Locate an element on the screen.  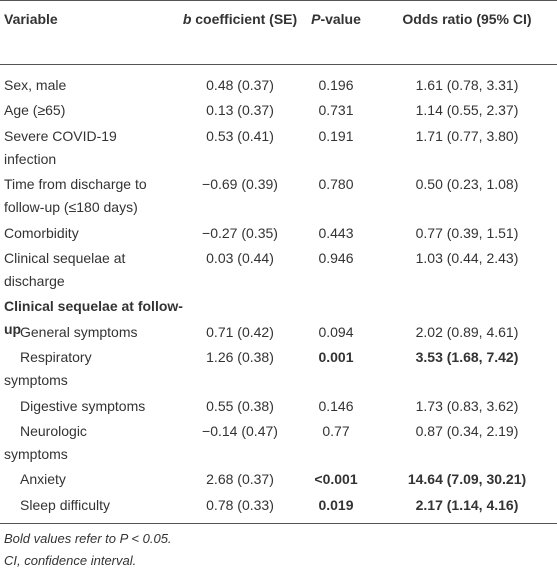
variable-cell: Neurologic symptoms is located at coordinates (96, 443).